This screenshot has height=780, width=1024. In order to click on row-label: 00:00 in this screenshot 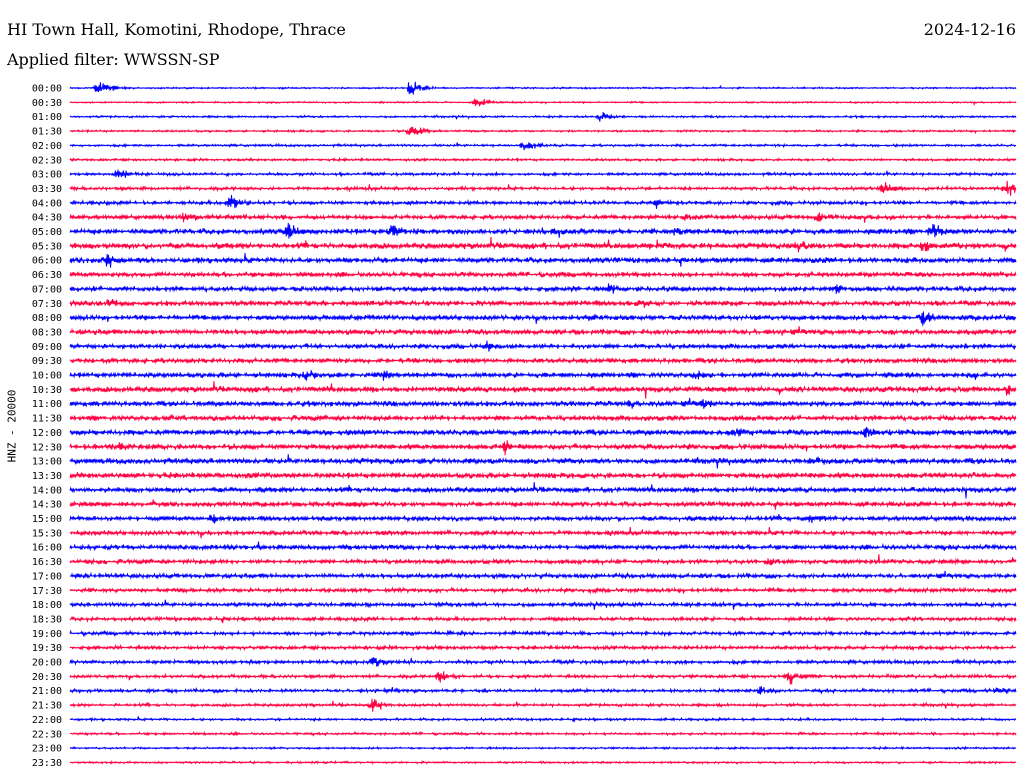, I will do `click(47, 89)`.